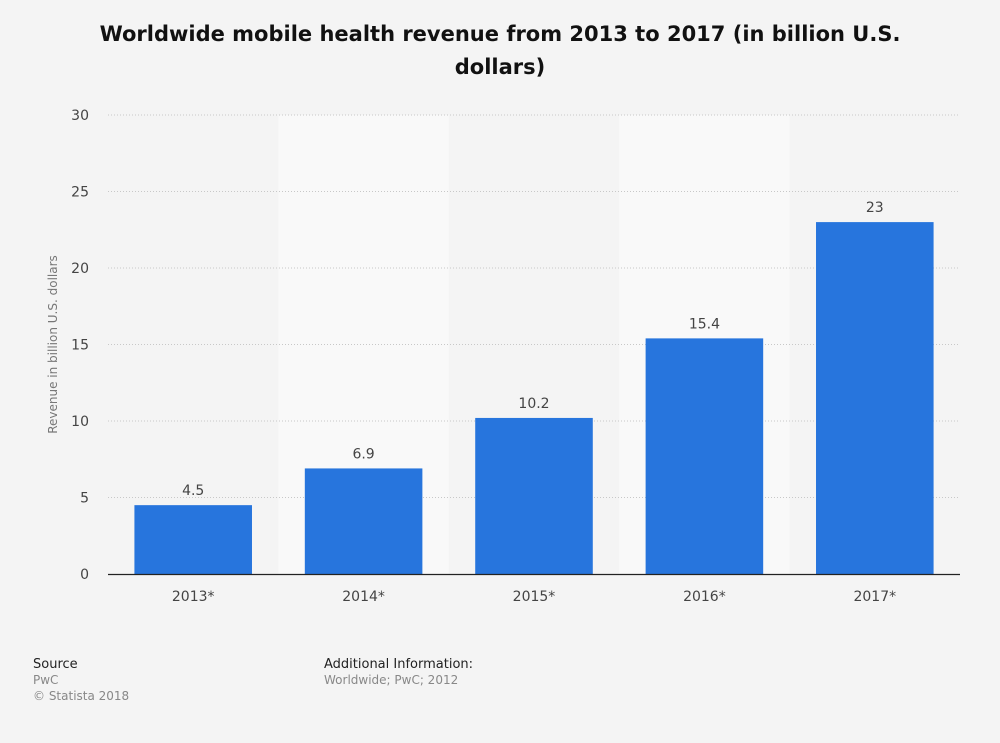 The image size is (1000, 743). I want to click on bar-2016, so click(704, 456).